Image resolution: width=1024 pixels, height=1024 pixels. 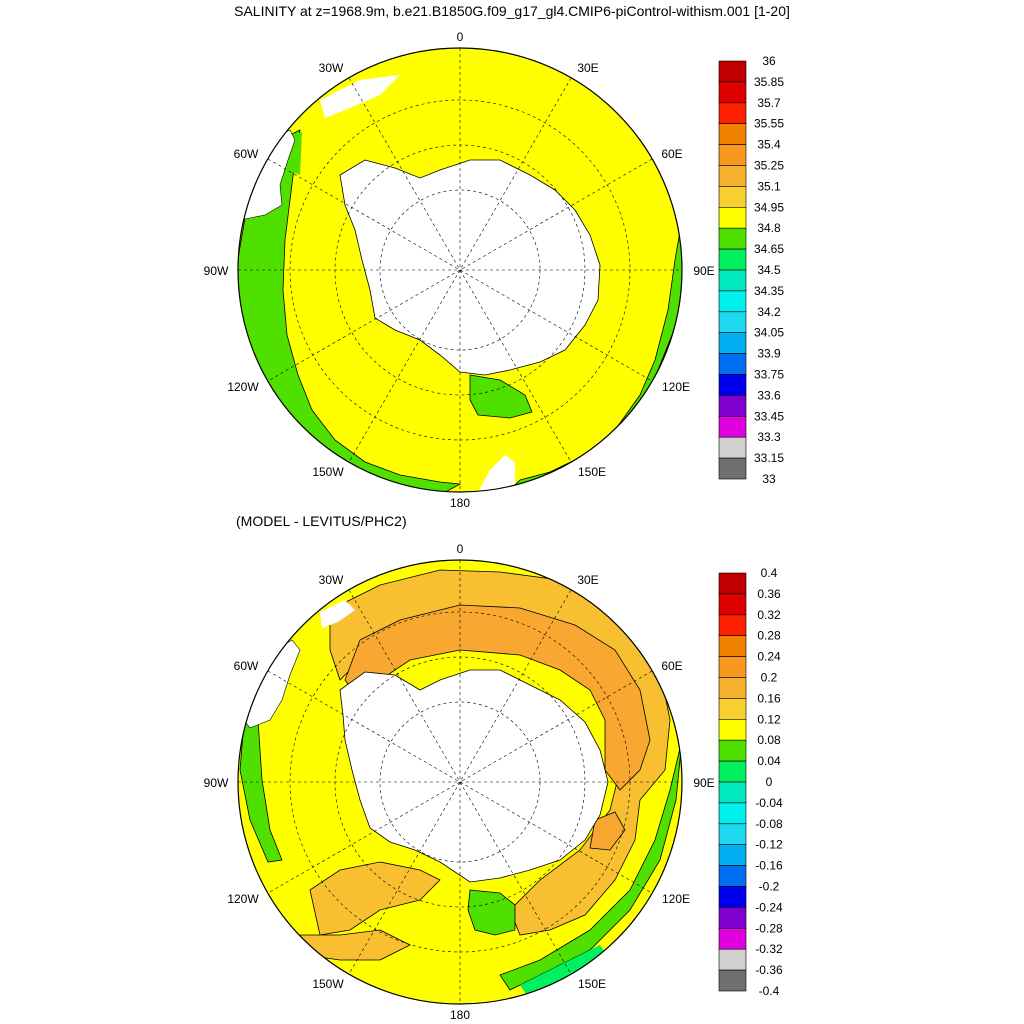 What do you see at coordinates (769, 636) in the screenshot?
I see `bottom-colorbar-label-3: 0.28` at bounding box center [769, 636].